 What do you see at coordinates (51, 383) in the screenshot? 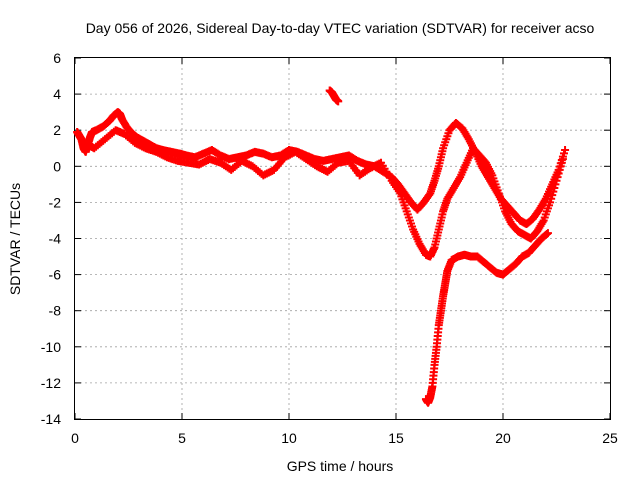
I see `y-tick-label: -12` at bounding box center [51, 383].